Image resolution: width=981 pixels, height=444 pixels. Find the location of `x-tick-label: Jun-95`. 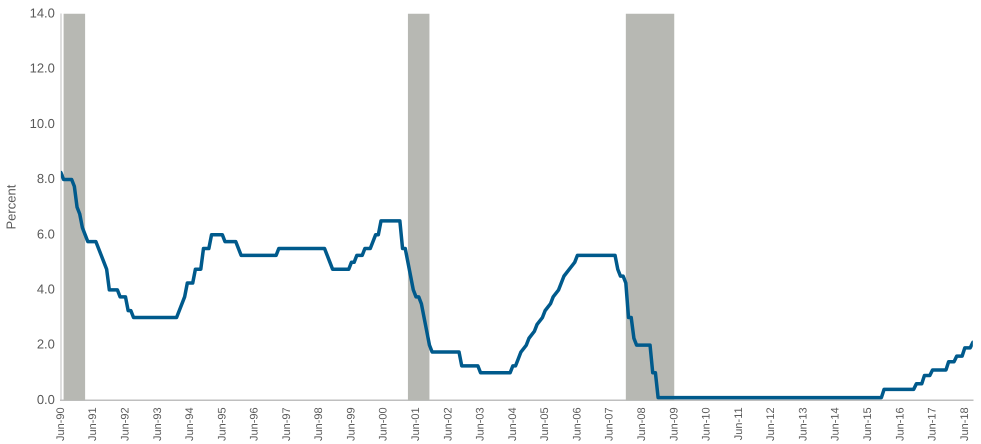

x-tick-label: Jun-95 is located at coordinates (222, 424).